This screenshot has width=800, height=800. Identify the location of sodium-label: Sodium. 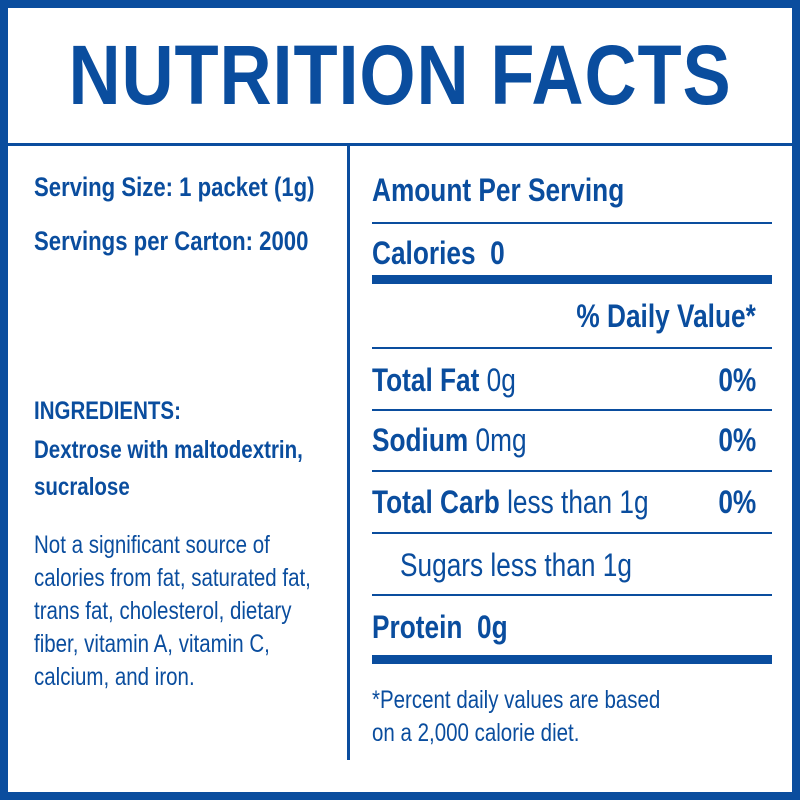
(420, 440).